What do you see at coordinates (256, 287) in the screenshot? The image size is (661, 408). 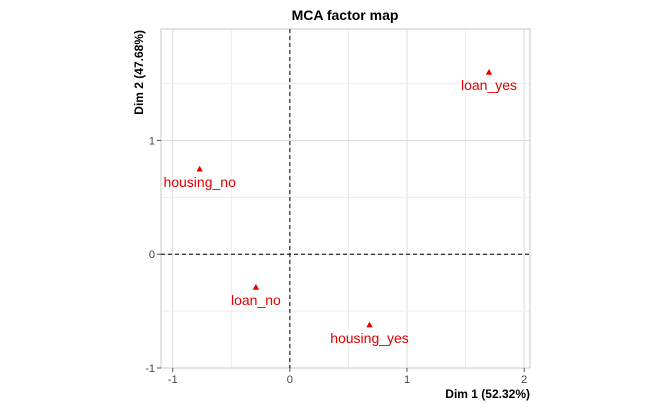 I see `point-marker-loan-no` at bounding box center [256, 287].